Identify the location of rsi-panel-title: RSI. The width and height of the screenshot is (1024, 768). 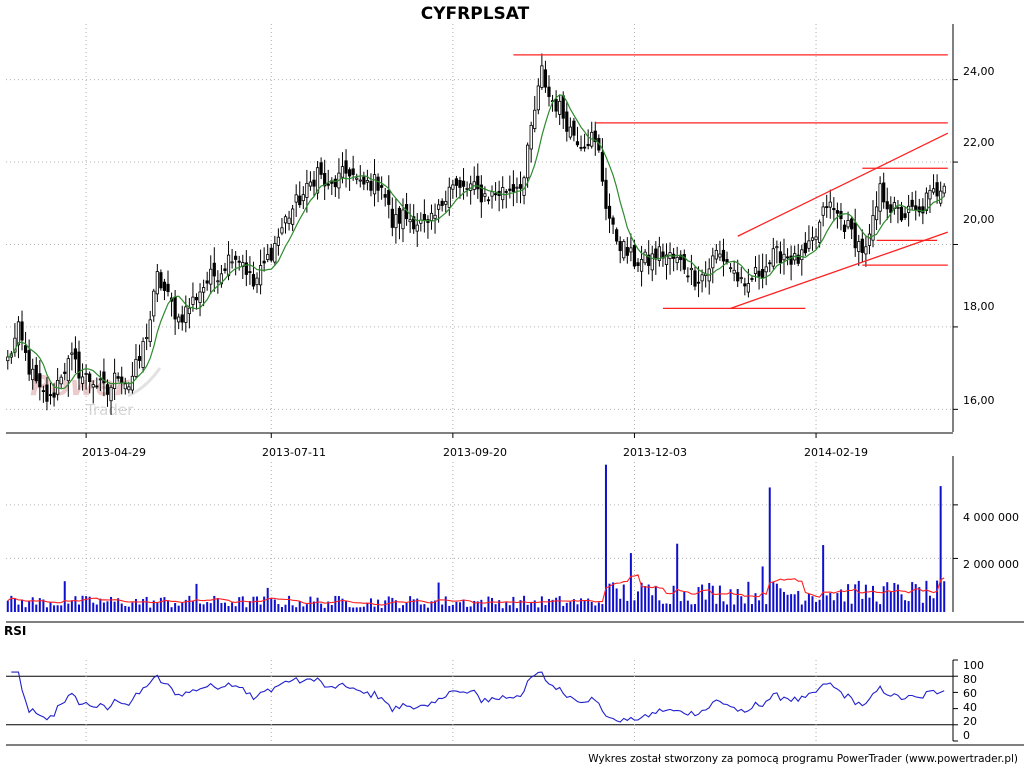
(15, 631).